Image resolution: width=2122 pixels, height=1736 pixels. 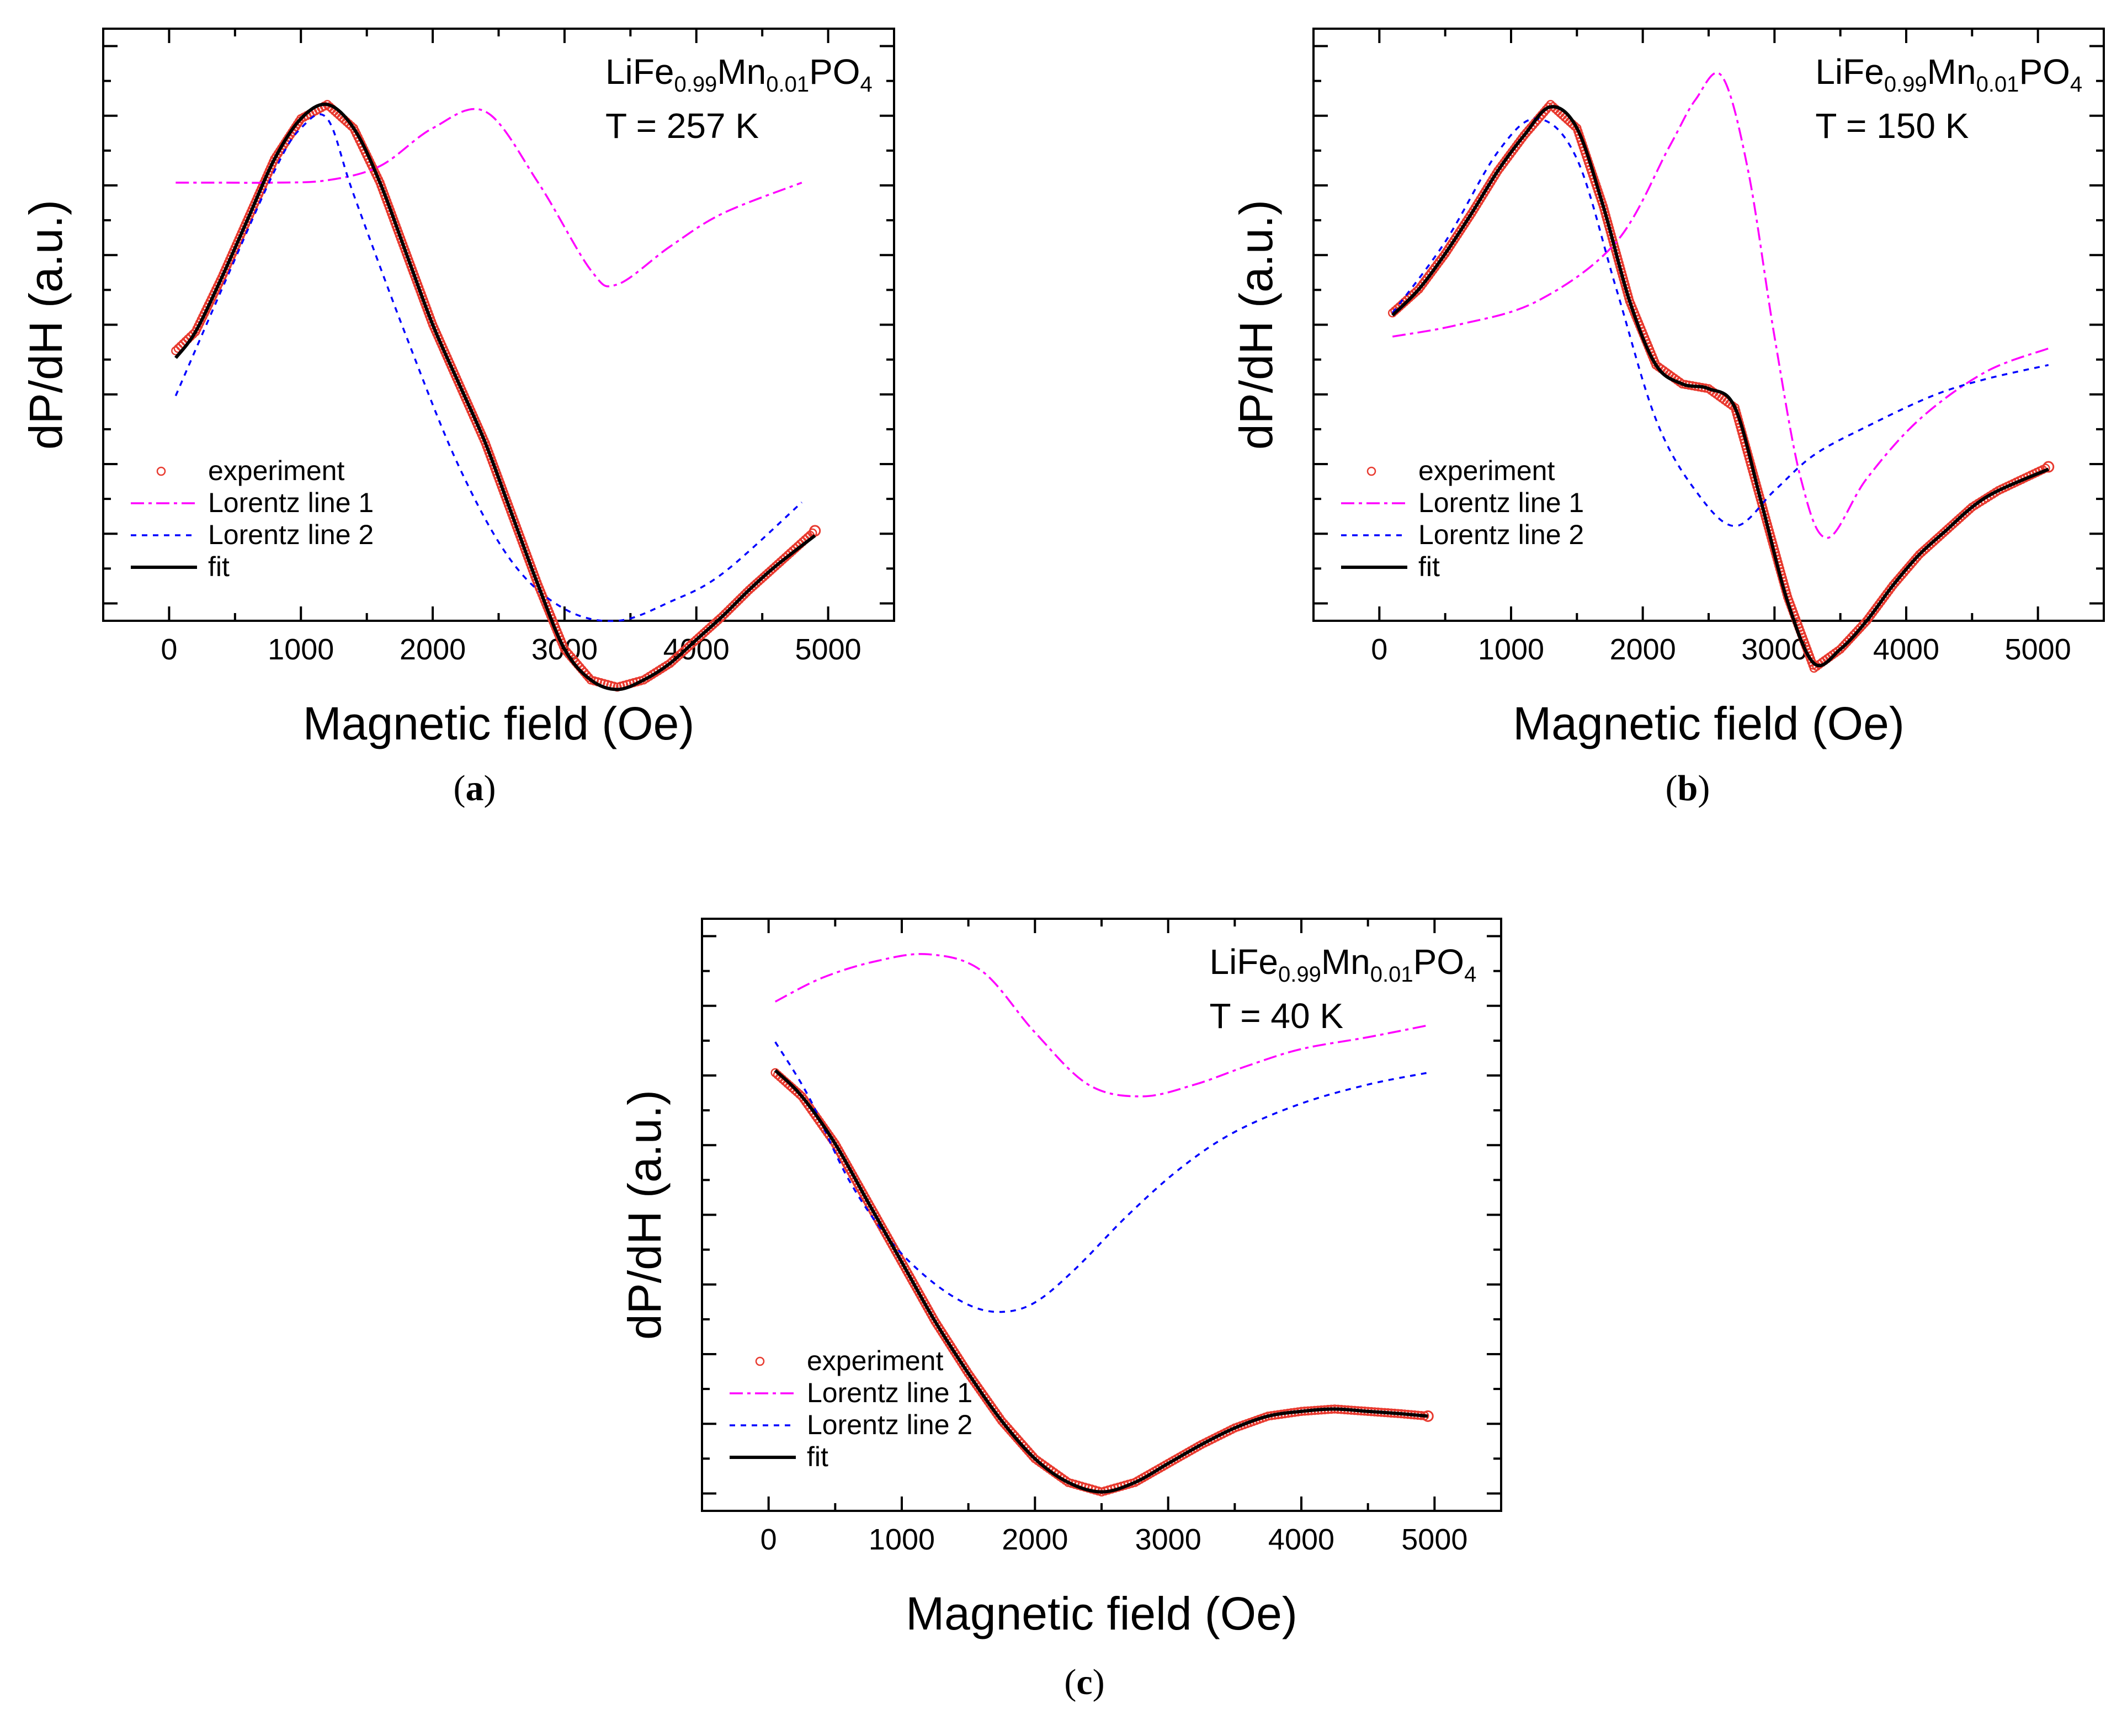 I want to click on caption-letter: c, so click(x=1084, y=1682).